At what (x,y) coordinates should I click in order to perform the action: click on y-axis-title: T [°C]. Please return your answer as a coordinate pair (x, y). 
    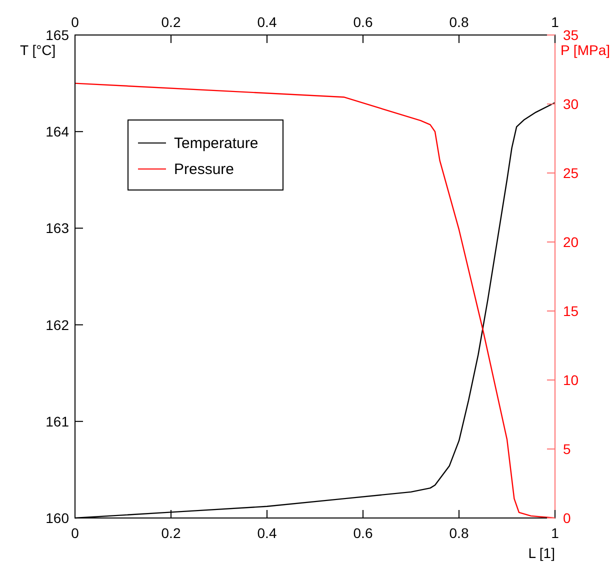
    Looking at the image, I should click on (38, 50).